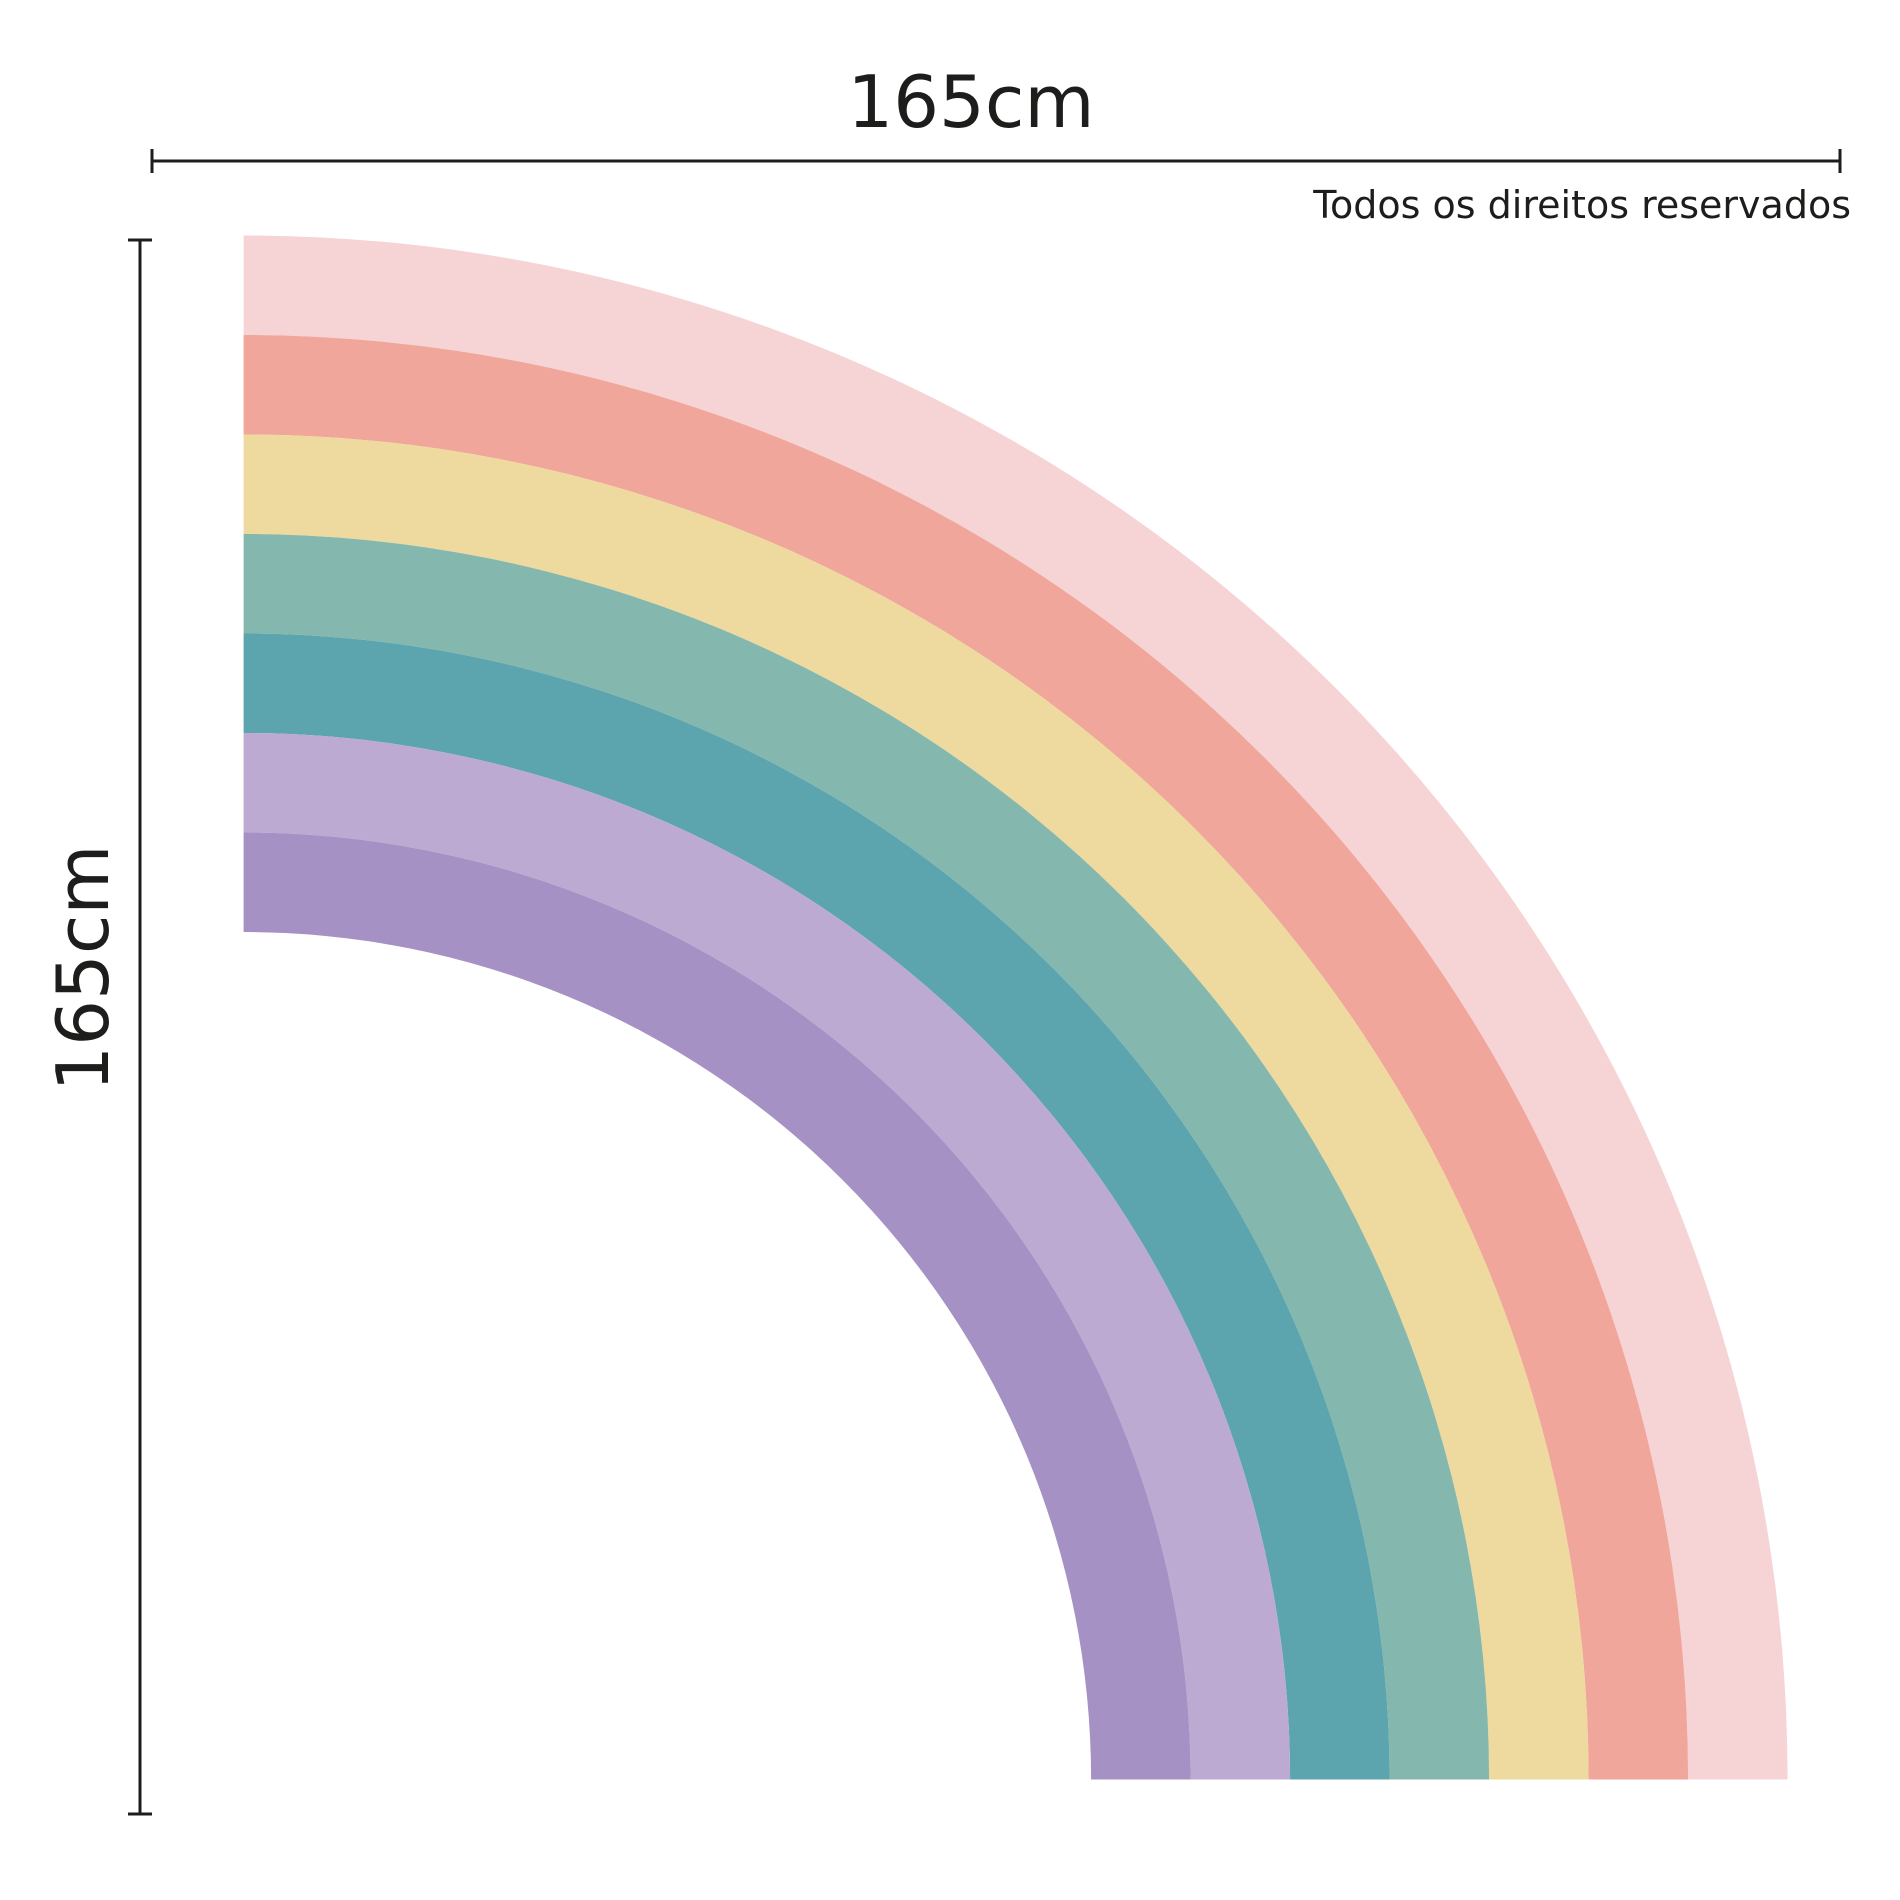  I want to click on width-dimension: 165cm, so click(996, 116).